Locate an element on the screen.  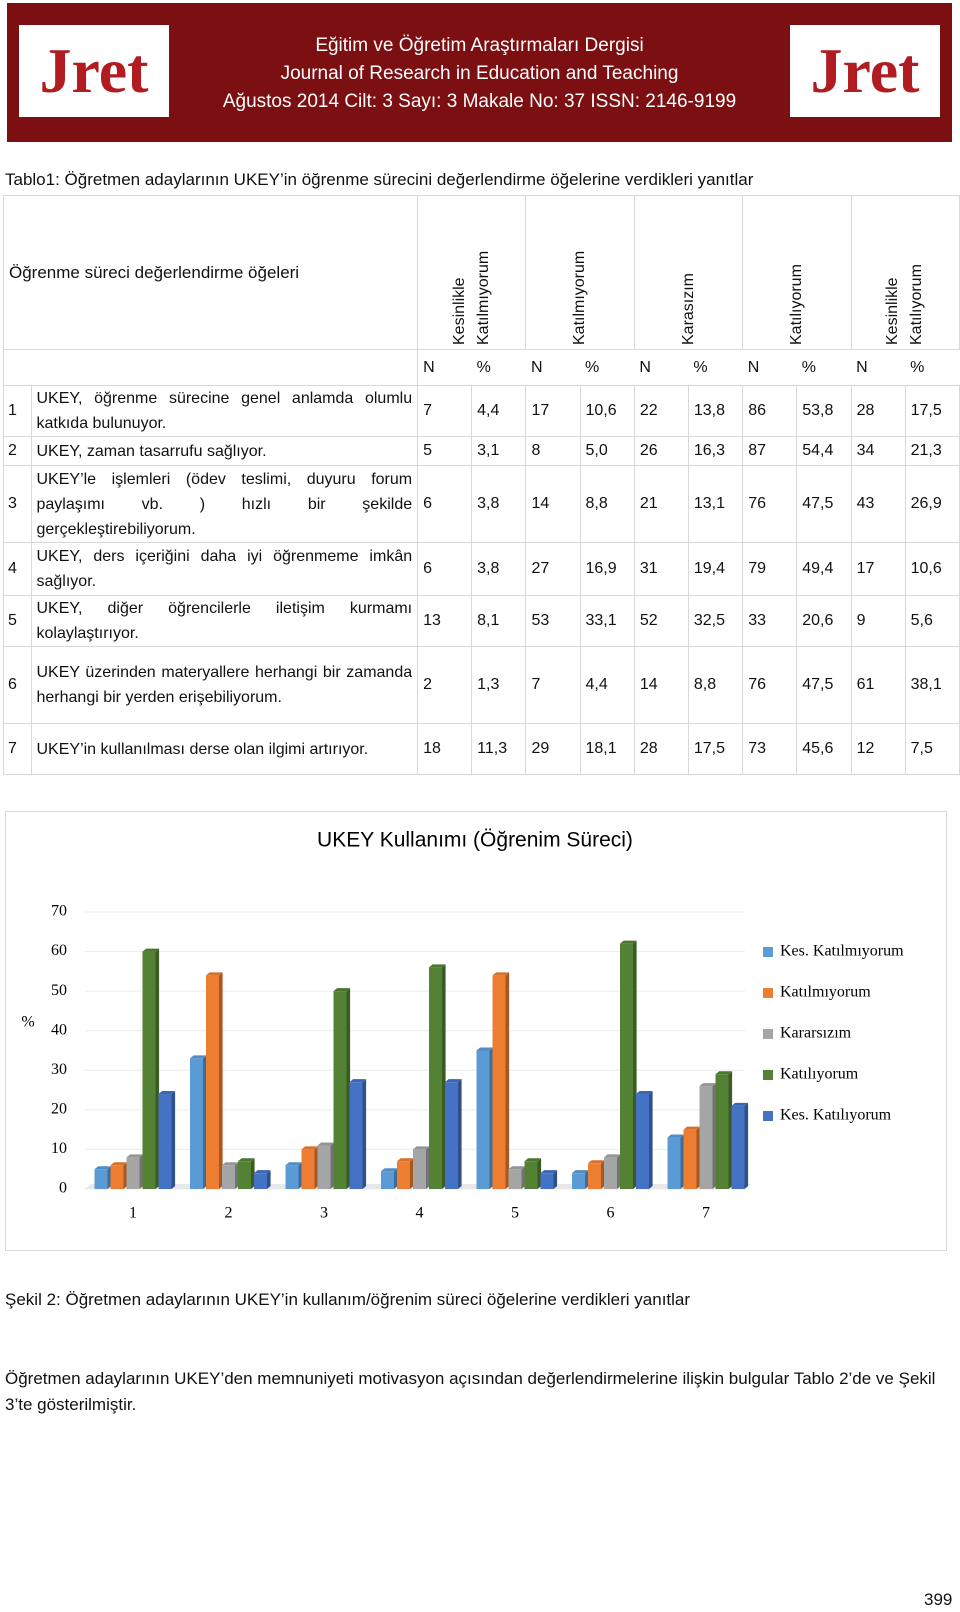
value-cell: 76 is located at coordinates (770, 685).